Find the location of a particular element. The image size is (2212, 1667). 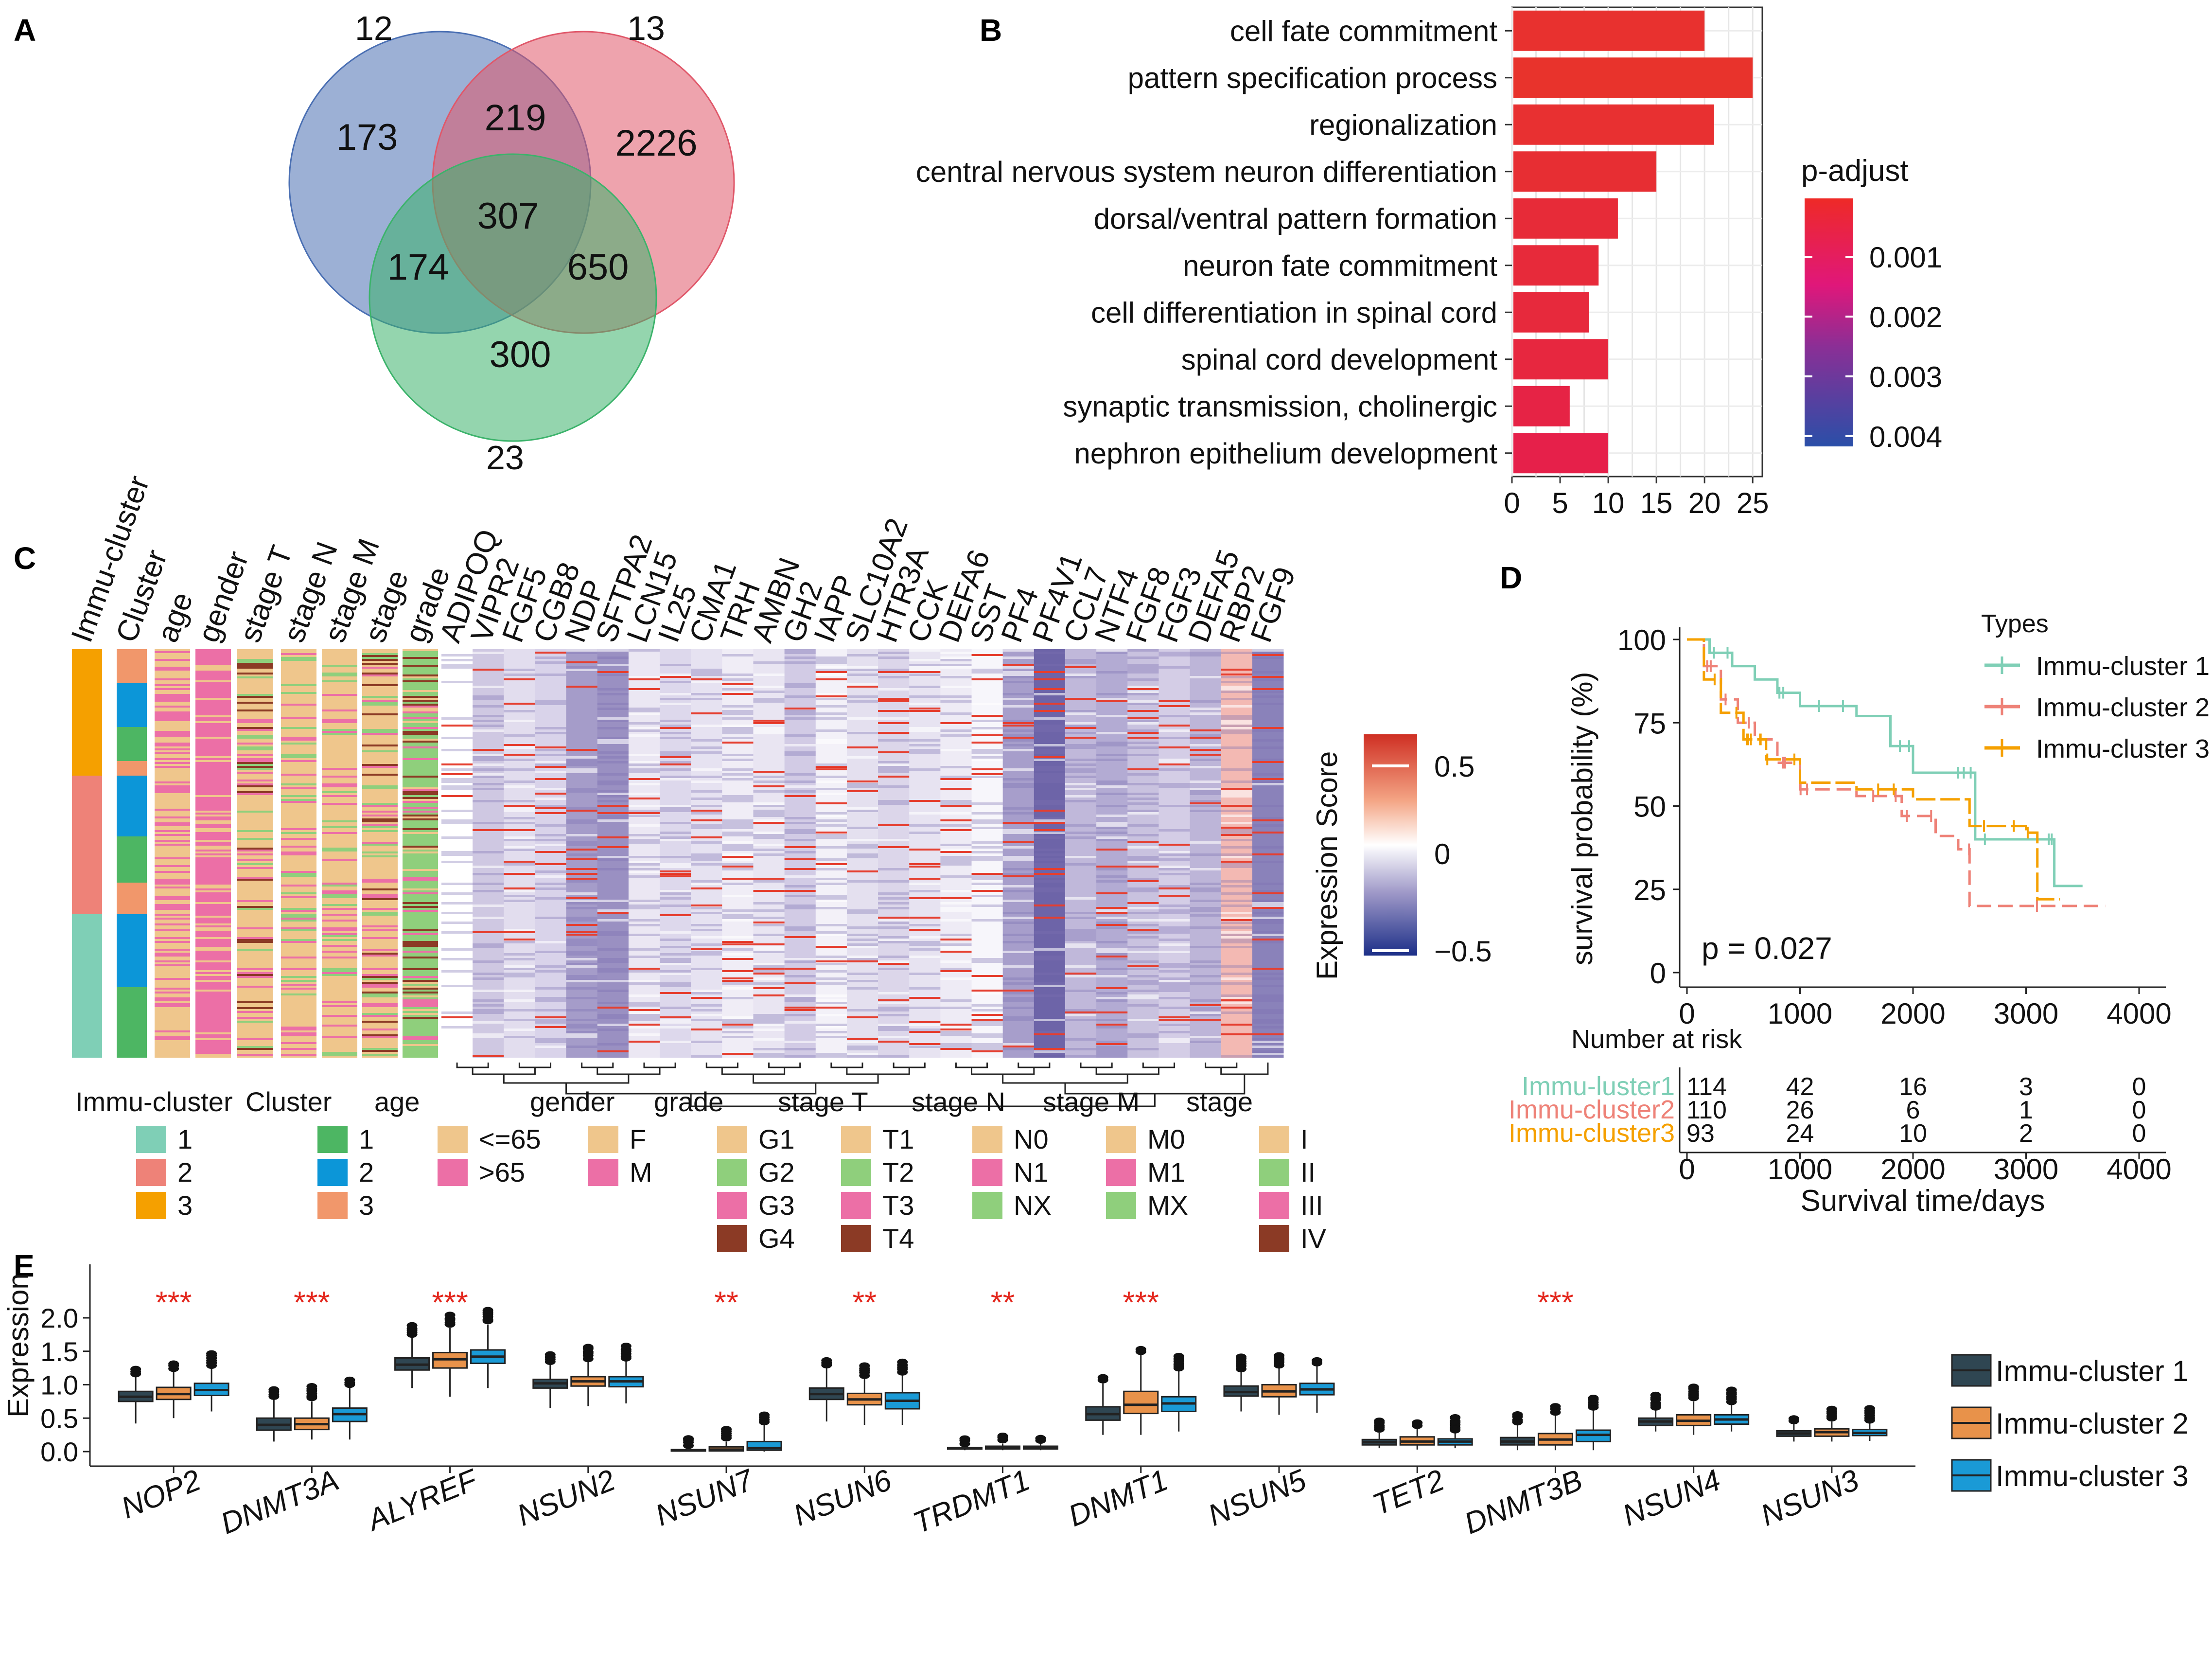

heatmap-column is located at coordinates (956, 853).